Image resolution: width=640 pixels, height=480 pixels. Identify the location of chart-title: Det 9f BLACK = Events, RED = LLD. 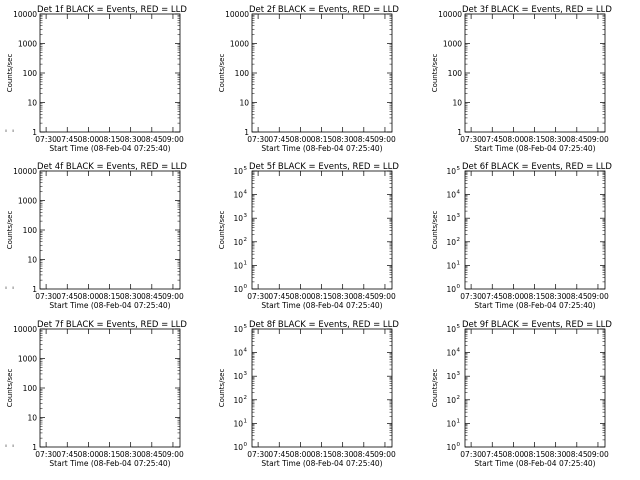
(537, 325).